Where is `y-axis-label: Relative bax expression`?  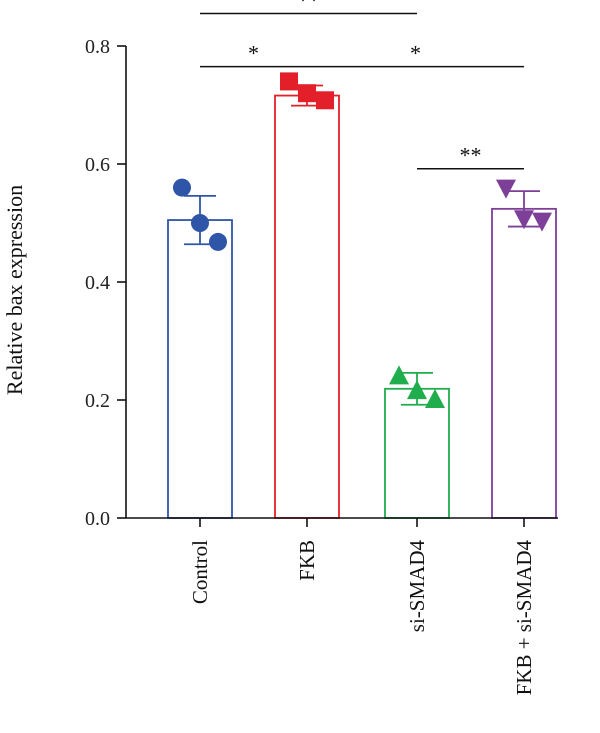
y-axis-label: Relative bax expression is located at coordinates (14, 290).